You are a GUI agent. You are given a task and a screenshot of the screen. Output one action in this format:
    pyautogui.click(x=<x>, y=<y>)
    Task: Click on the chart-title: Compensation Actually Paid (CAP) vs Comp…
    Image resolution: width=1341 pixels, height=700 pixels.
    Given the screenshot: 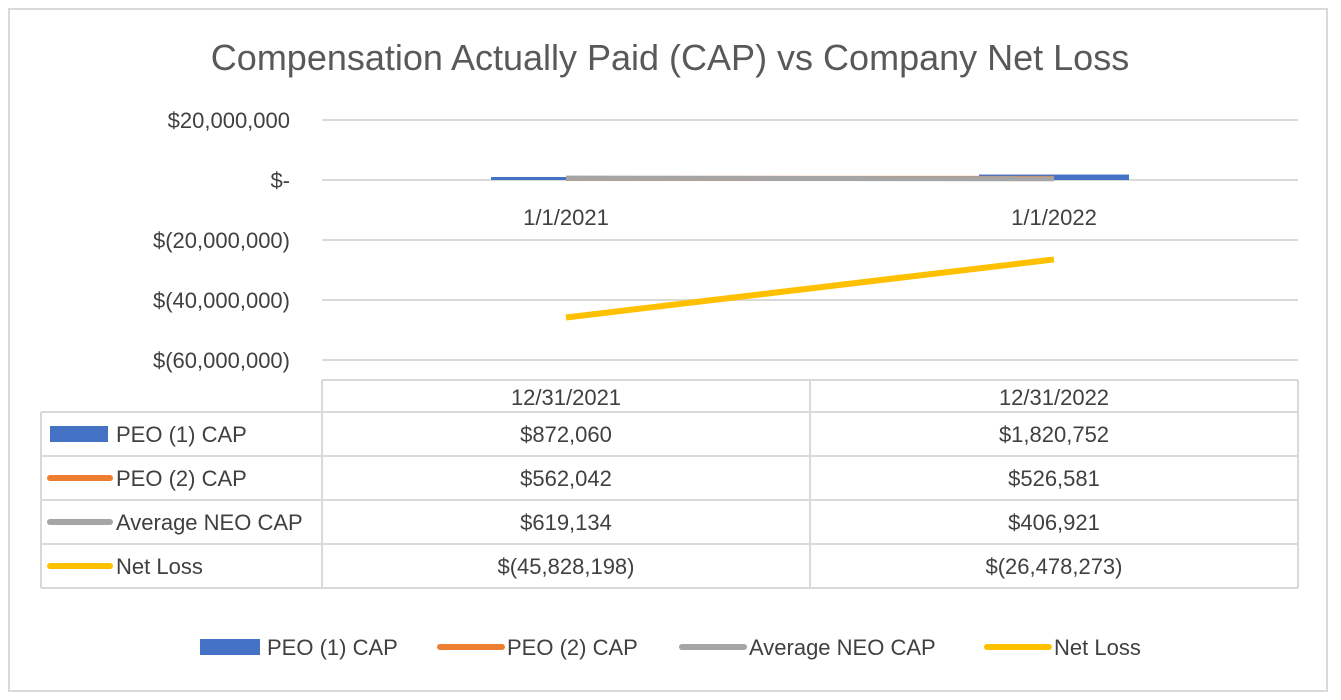 What is the action you would take?
    pyautogui.click(x=670, y=57)
    